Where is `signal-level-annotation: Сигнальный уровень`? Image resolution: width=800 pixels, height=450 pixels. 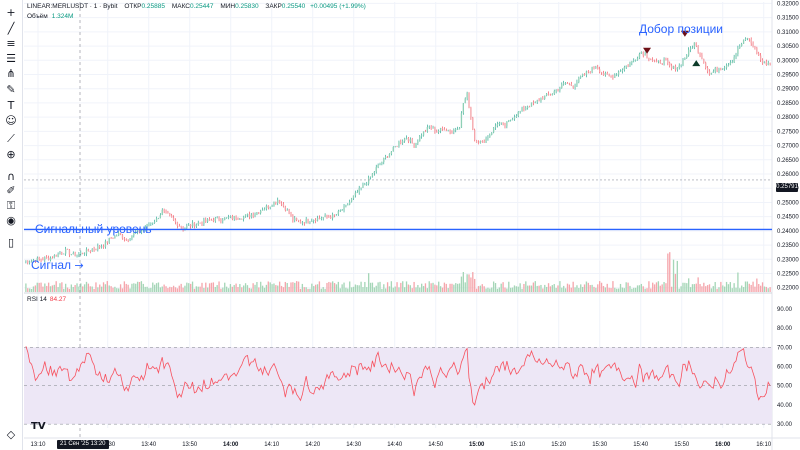
signal-level-annotation: Сигнальный уровень is located at coordinates (93, 229).